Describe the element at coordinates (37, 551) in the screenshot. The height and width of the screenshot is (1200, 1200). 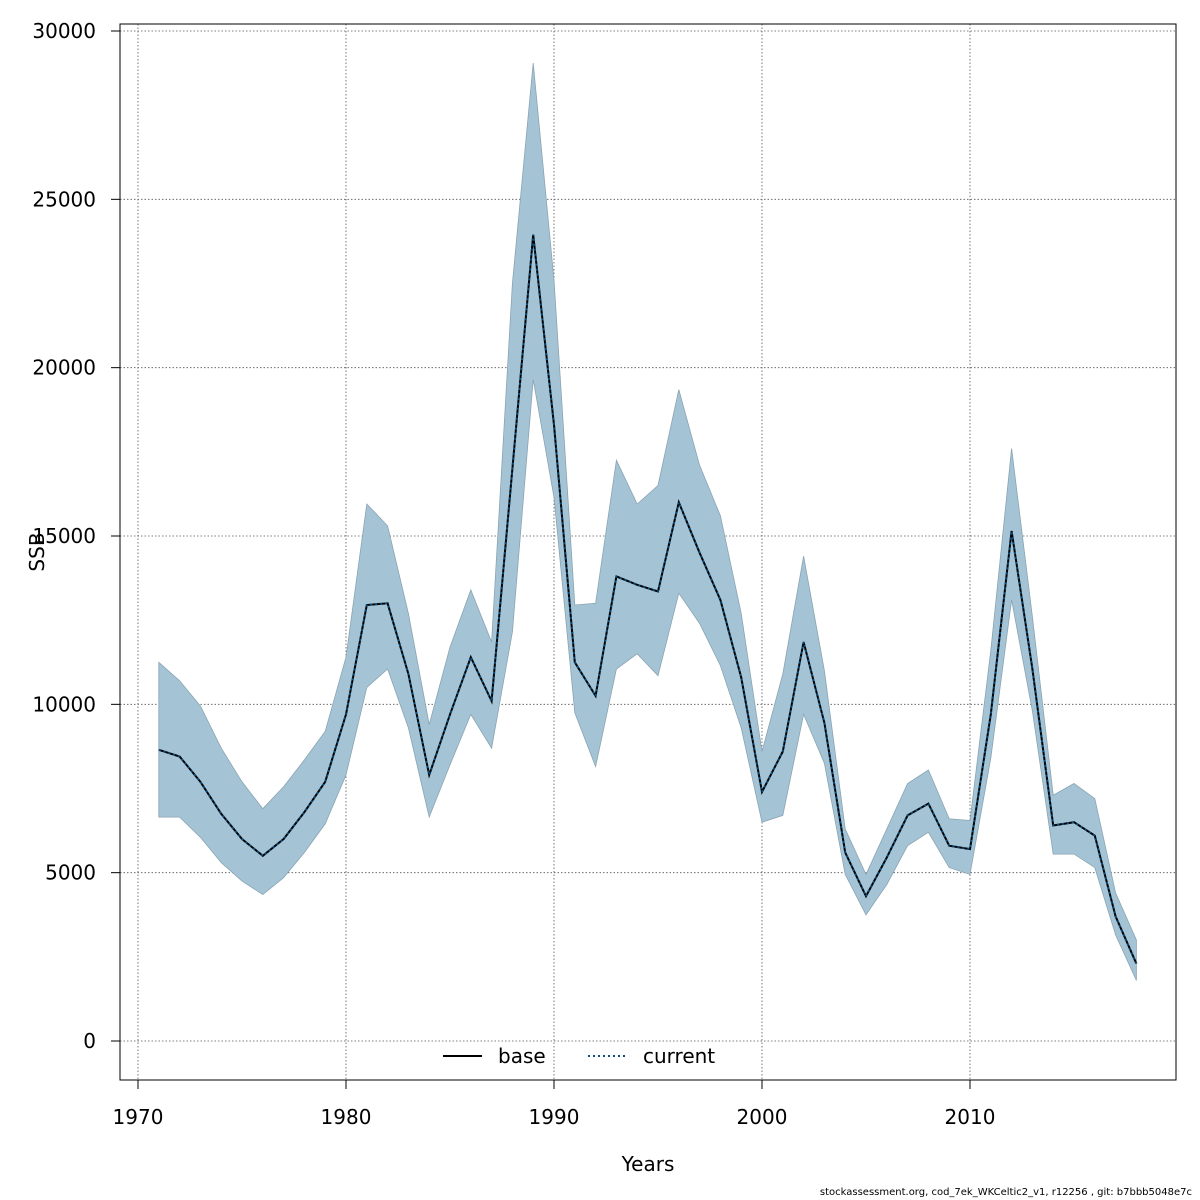
I see `y-axis-title: SSB` at that location.